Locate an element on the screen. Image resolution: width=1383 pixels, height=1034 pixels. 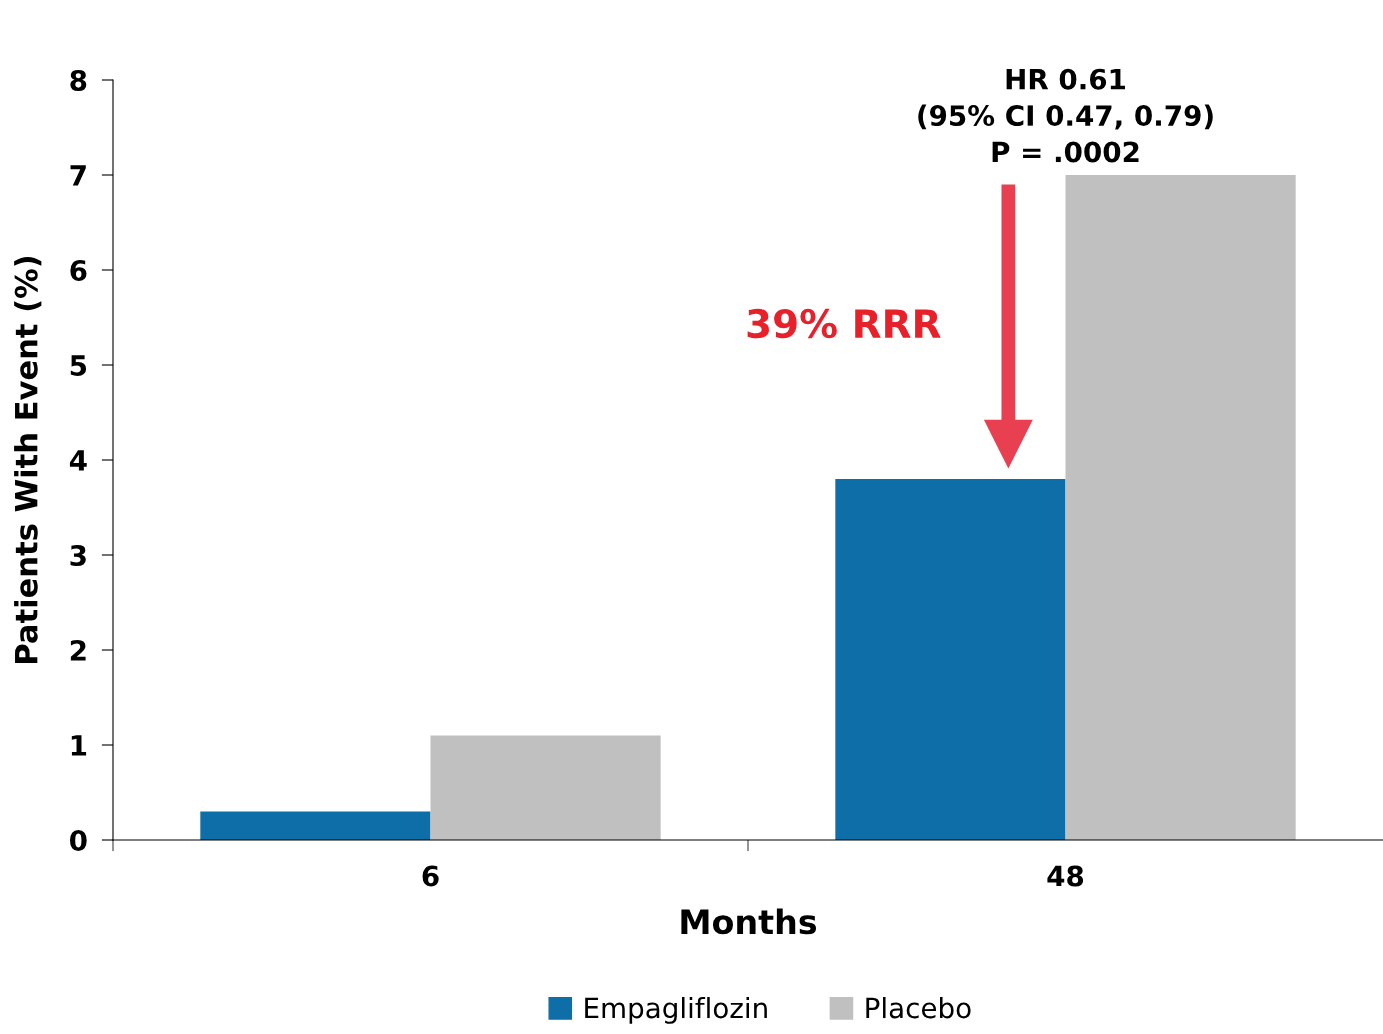
annotation: 39% RRR is located at coordinates (844, 323).